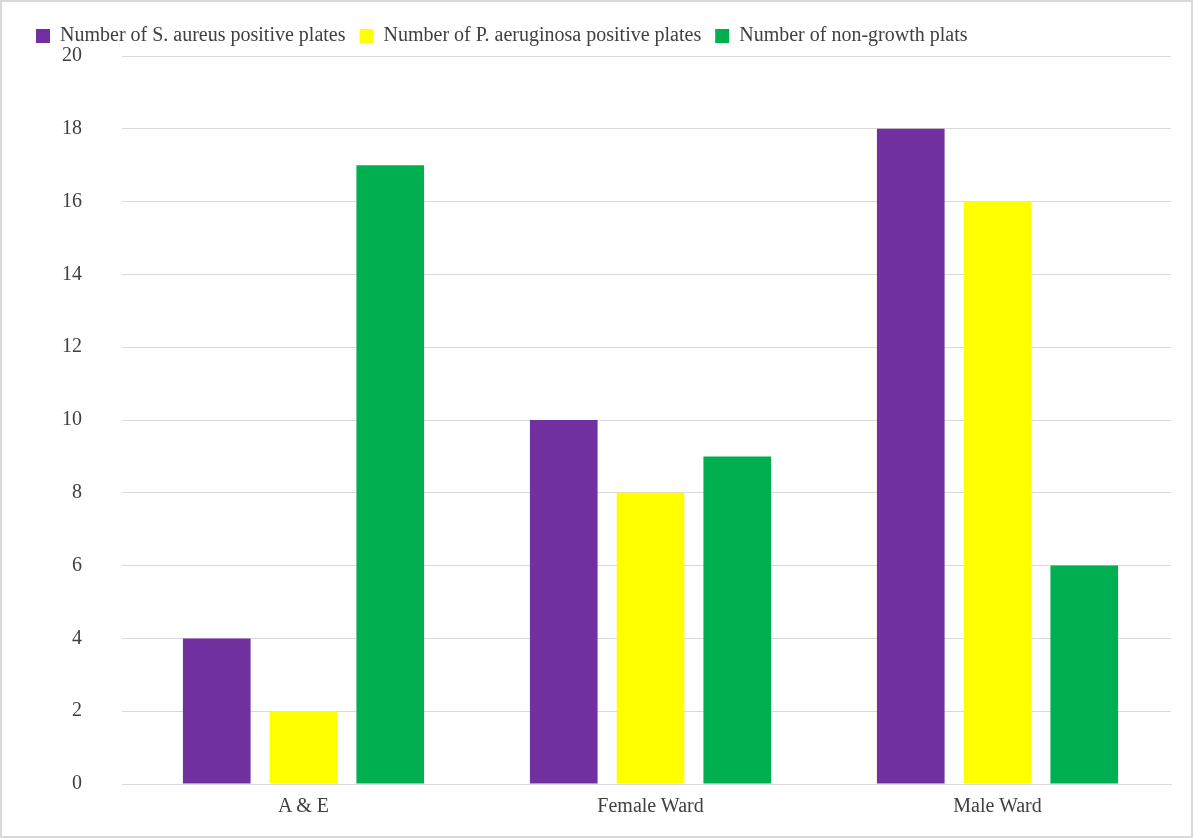  What do you see at coordinates (72, 272) in the screenshot?
I see `y-tick-label: 14` at bounding box center [72, 272].